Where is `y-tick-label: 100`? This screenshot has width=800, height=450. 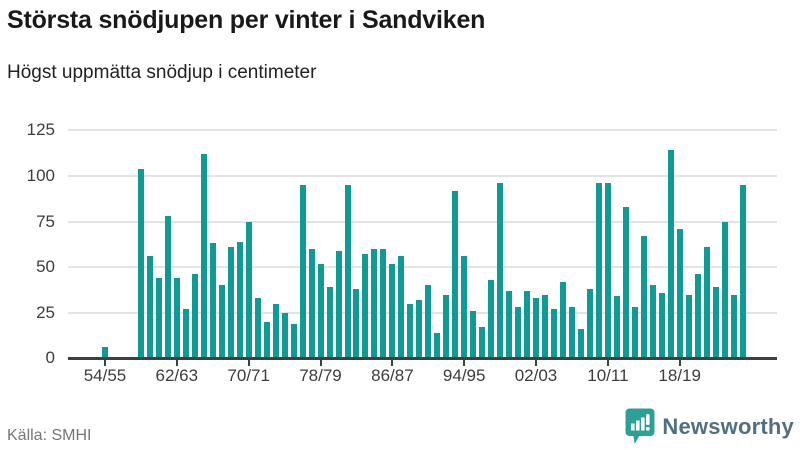 y-tick-label: 100 is located at coordinates (40, 175).